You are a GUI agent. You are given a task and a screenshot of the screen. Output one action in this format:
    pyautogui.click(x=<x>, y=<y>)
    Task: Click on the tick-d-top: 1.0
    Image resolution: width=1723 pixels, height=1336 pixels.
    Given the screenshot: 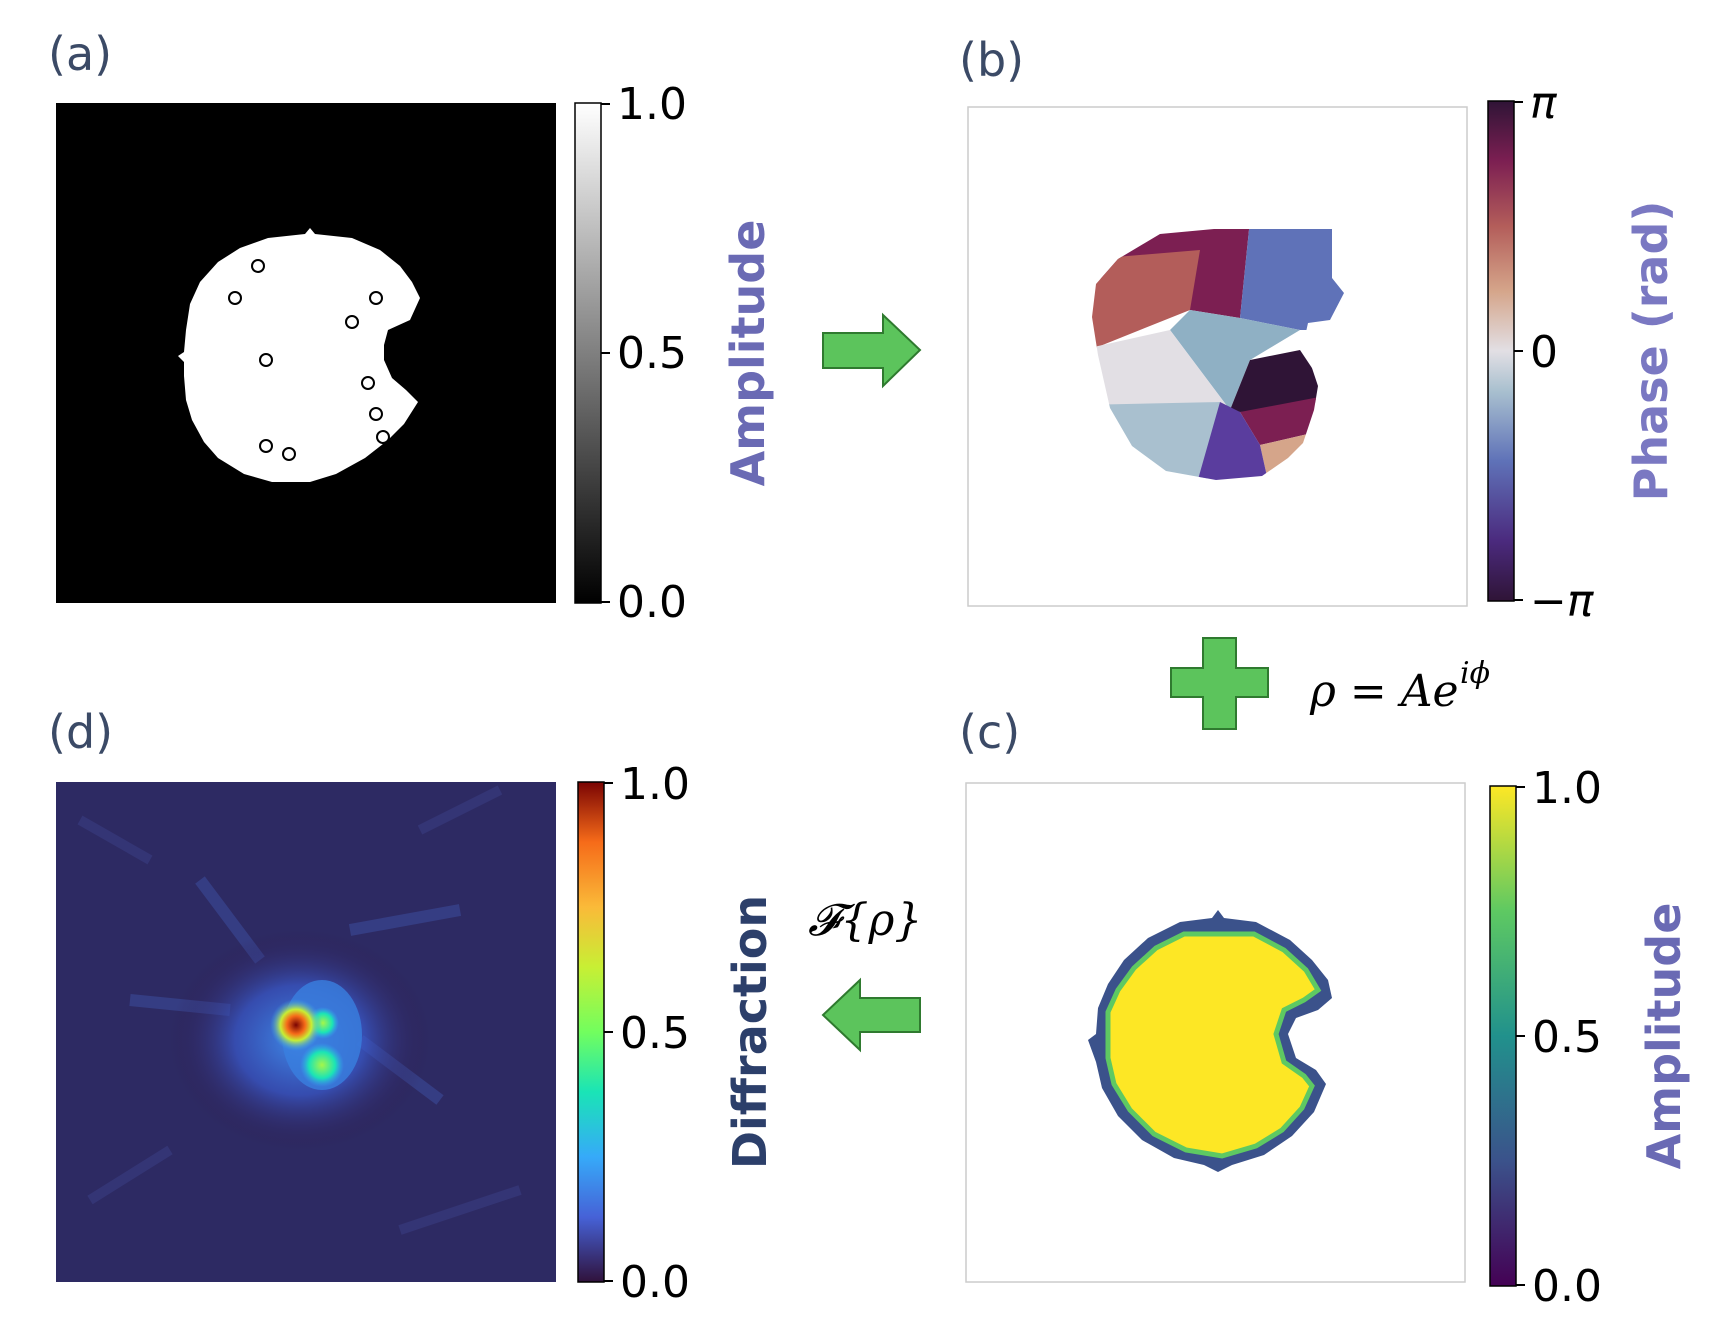 What is the action you would take?
    pyautogui.click(x=655, y=784)
    